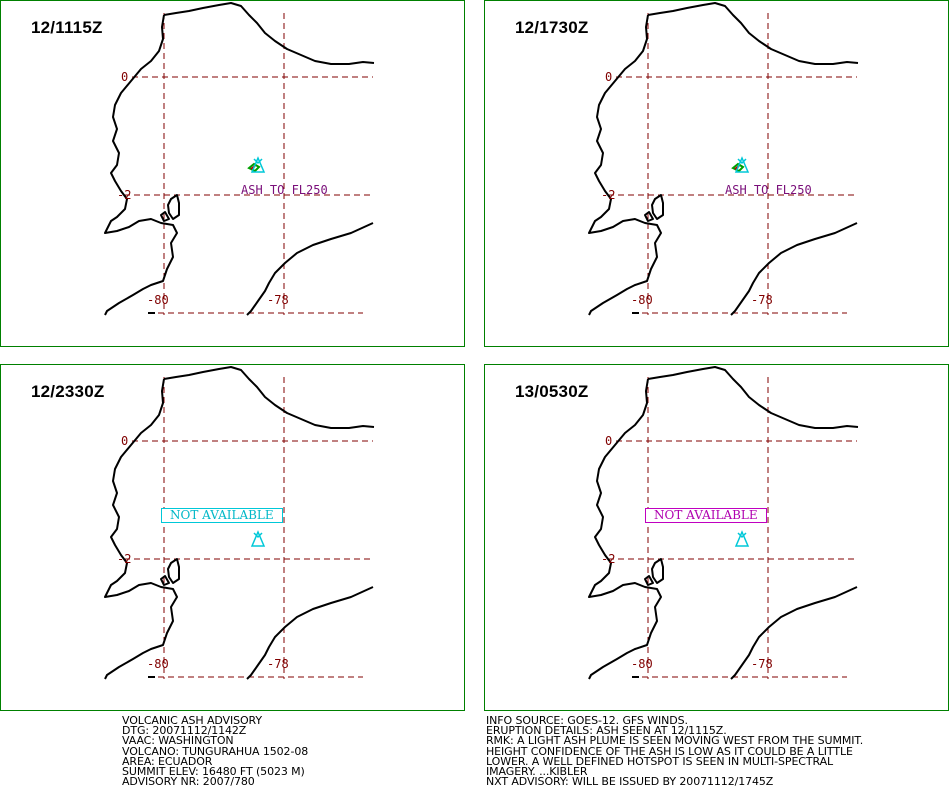 The image size is (950, 812). What do you see at coordinates (68, 391) in the screenshot?
I see `panel-valid-time: 12/2330Z` at bounding box center [68, 391].